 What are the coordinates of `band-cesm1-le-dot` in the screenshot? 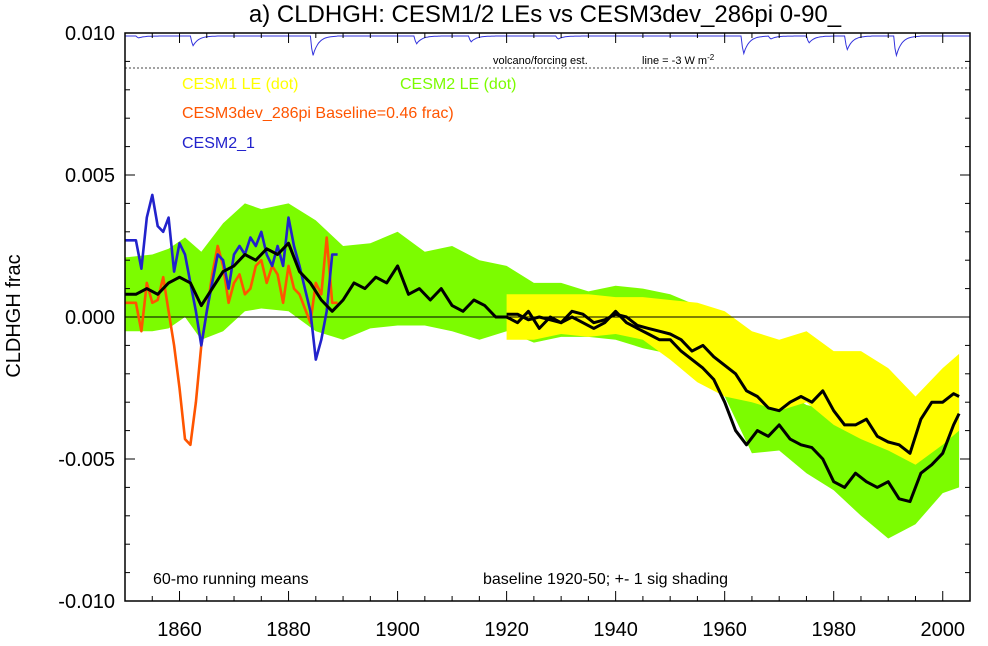 It's located at (733, 379).